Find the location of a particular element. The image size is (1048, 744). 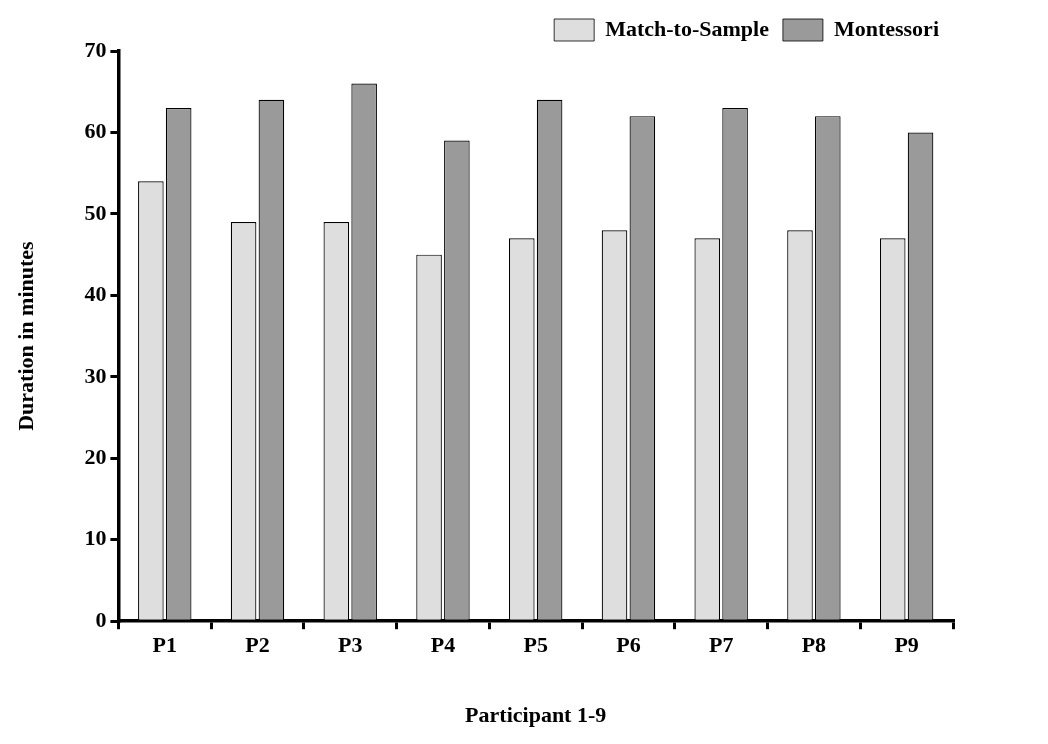

x-tick-label: P9 is located at coordinates (906, 645).